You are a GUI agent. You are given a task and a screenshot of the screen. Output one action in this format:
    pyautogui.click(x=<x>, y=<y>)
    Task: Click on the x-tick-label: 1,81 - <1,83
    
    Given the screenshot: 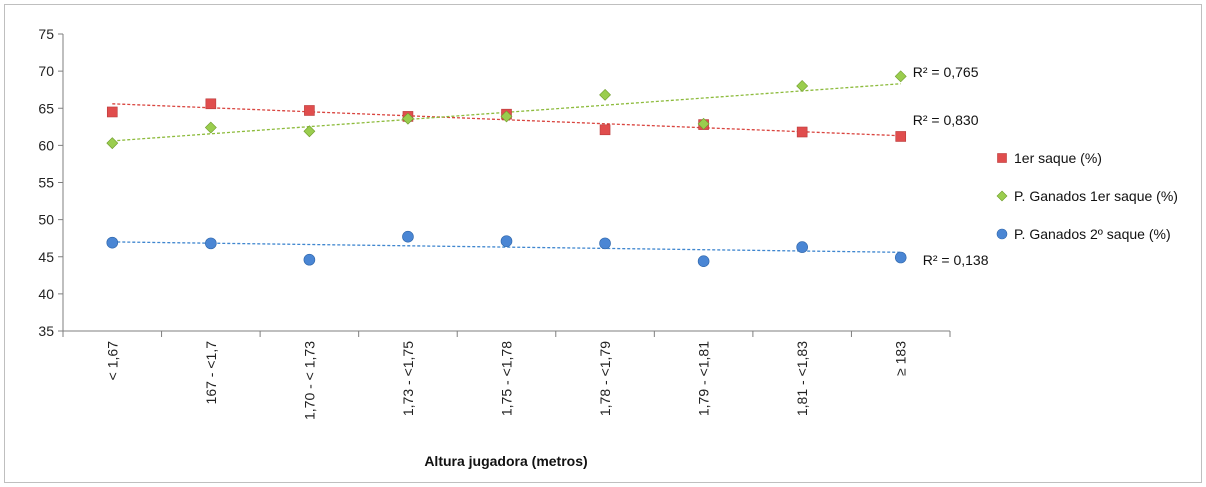 What is the action you would take?
    pyautogui.click(x=802, y=378)
    